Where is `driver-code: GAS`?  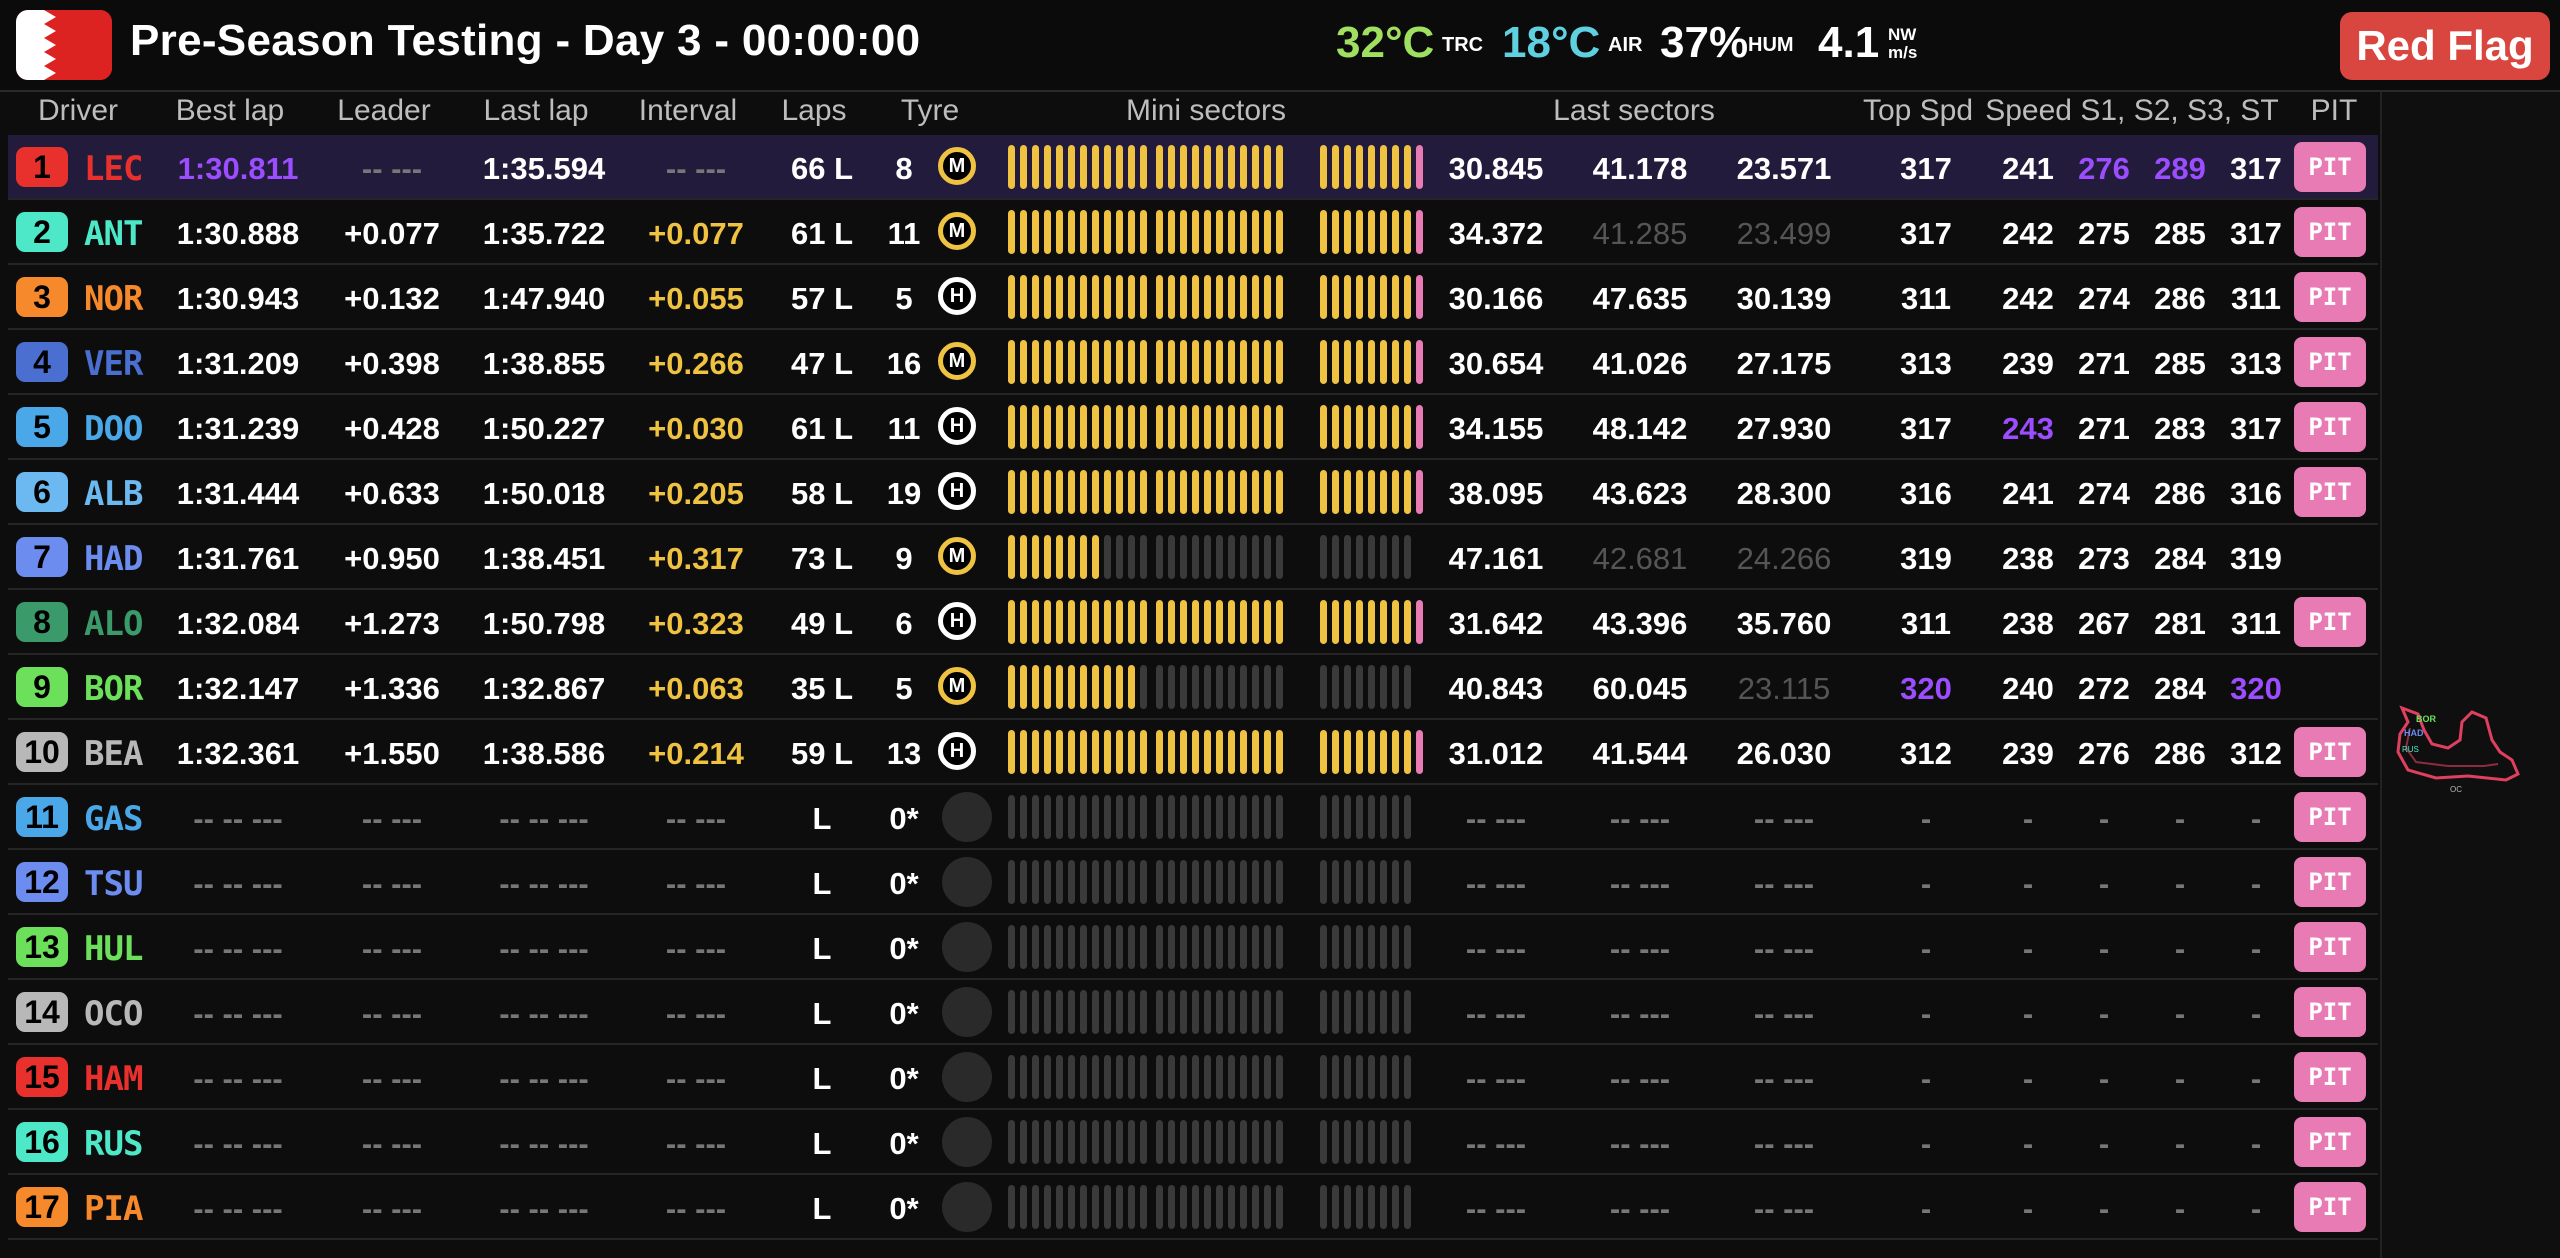 driver-code: GAS is located at coordinates (113, 819).